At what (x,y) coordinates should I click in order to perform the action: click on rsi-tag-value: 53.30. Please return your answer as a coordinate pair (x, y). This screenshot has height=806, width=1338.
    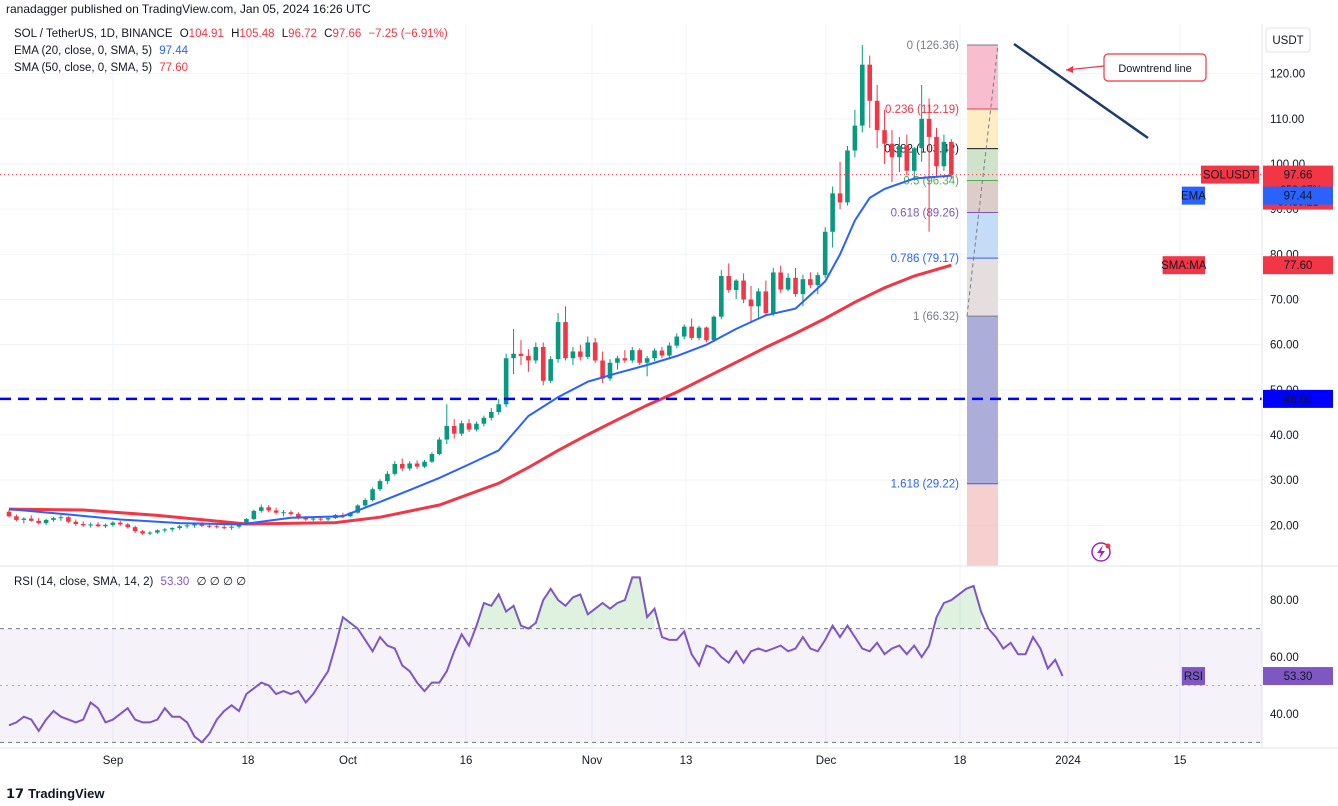
    Looking at the image, I should click on (1298, 677).